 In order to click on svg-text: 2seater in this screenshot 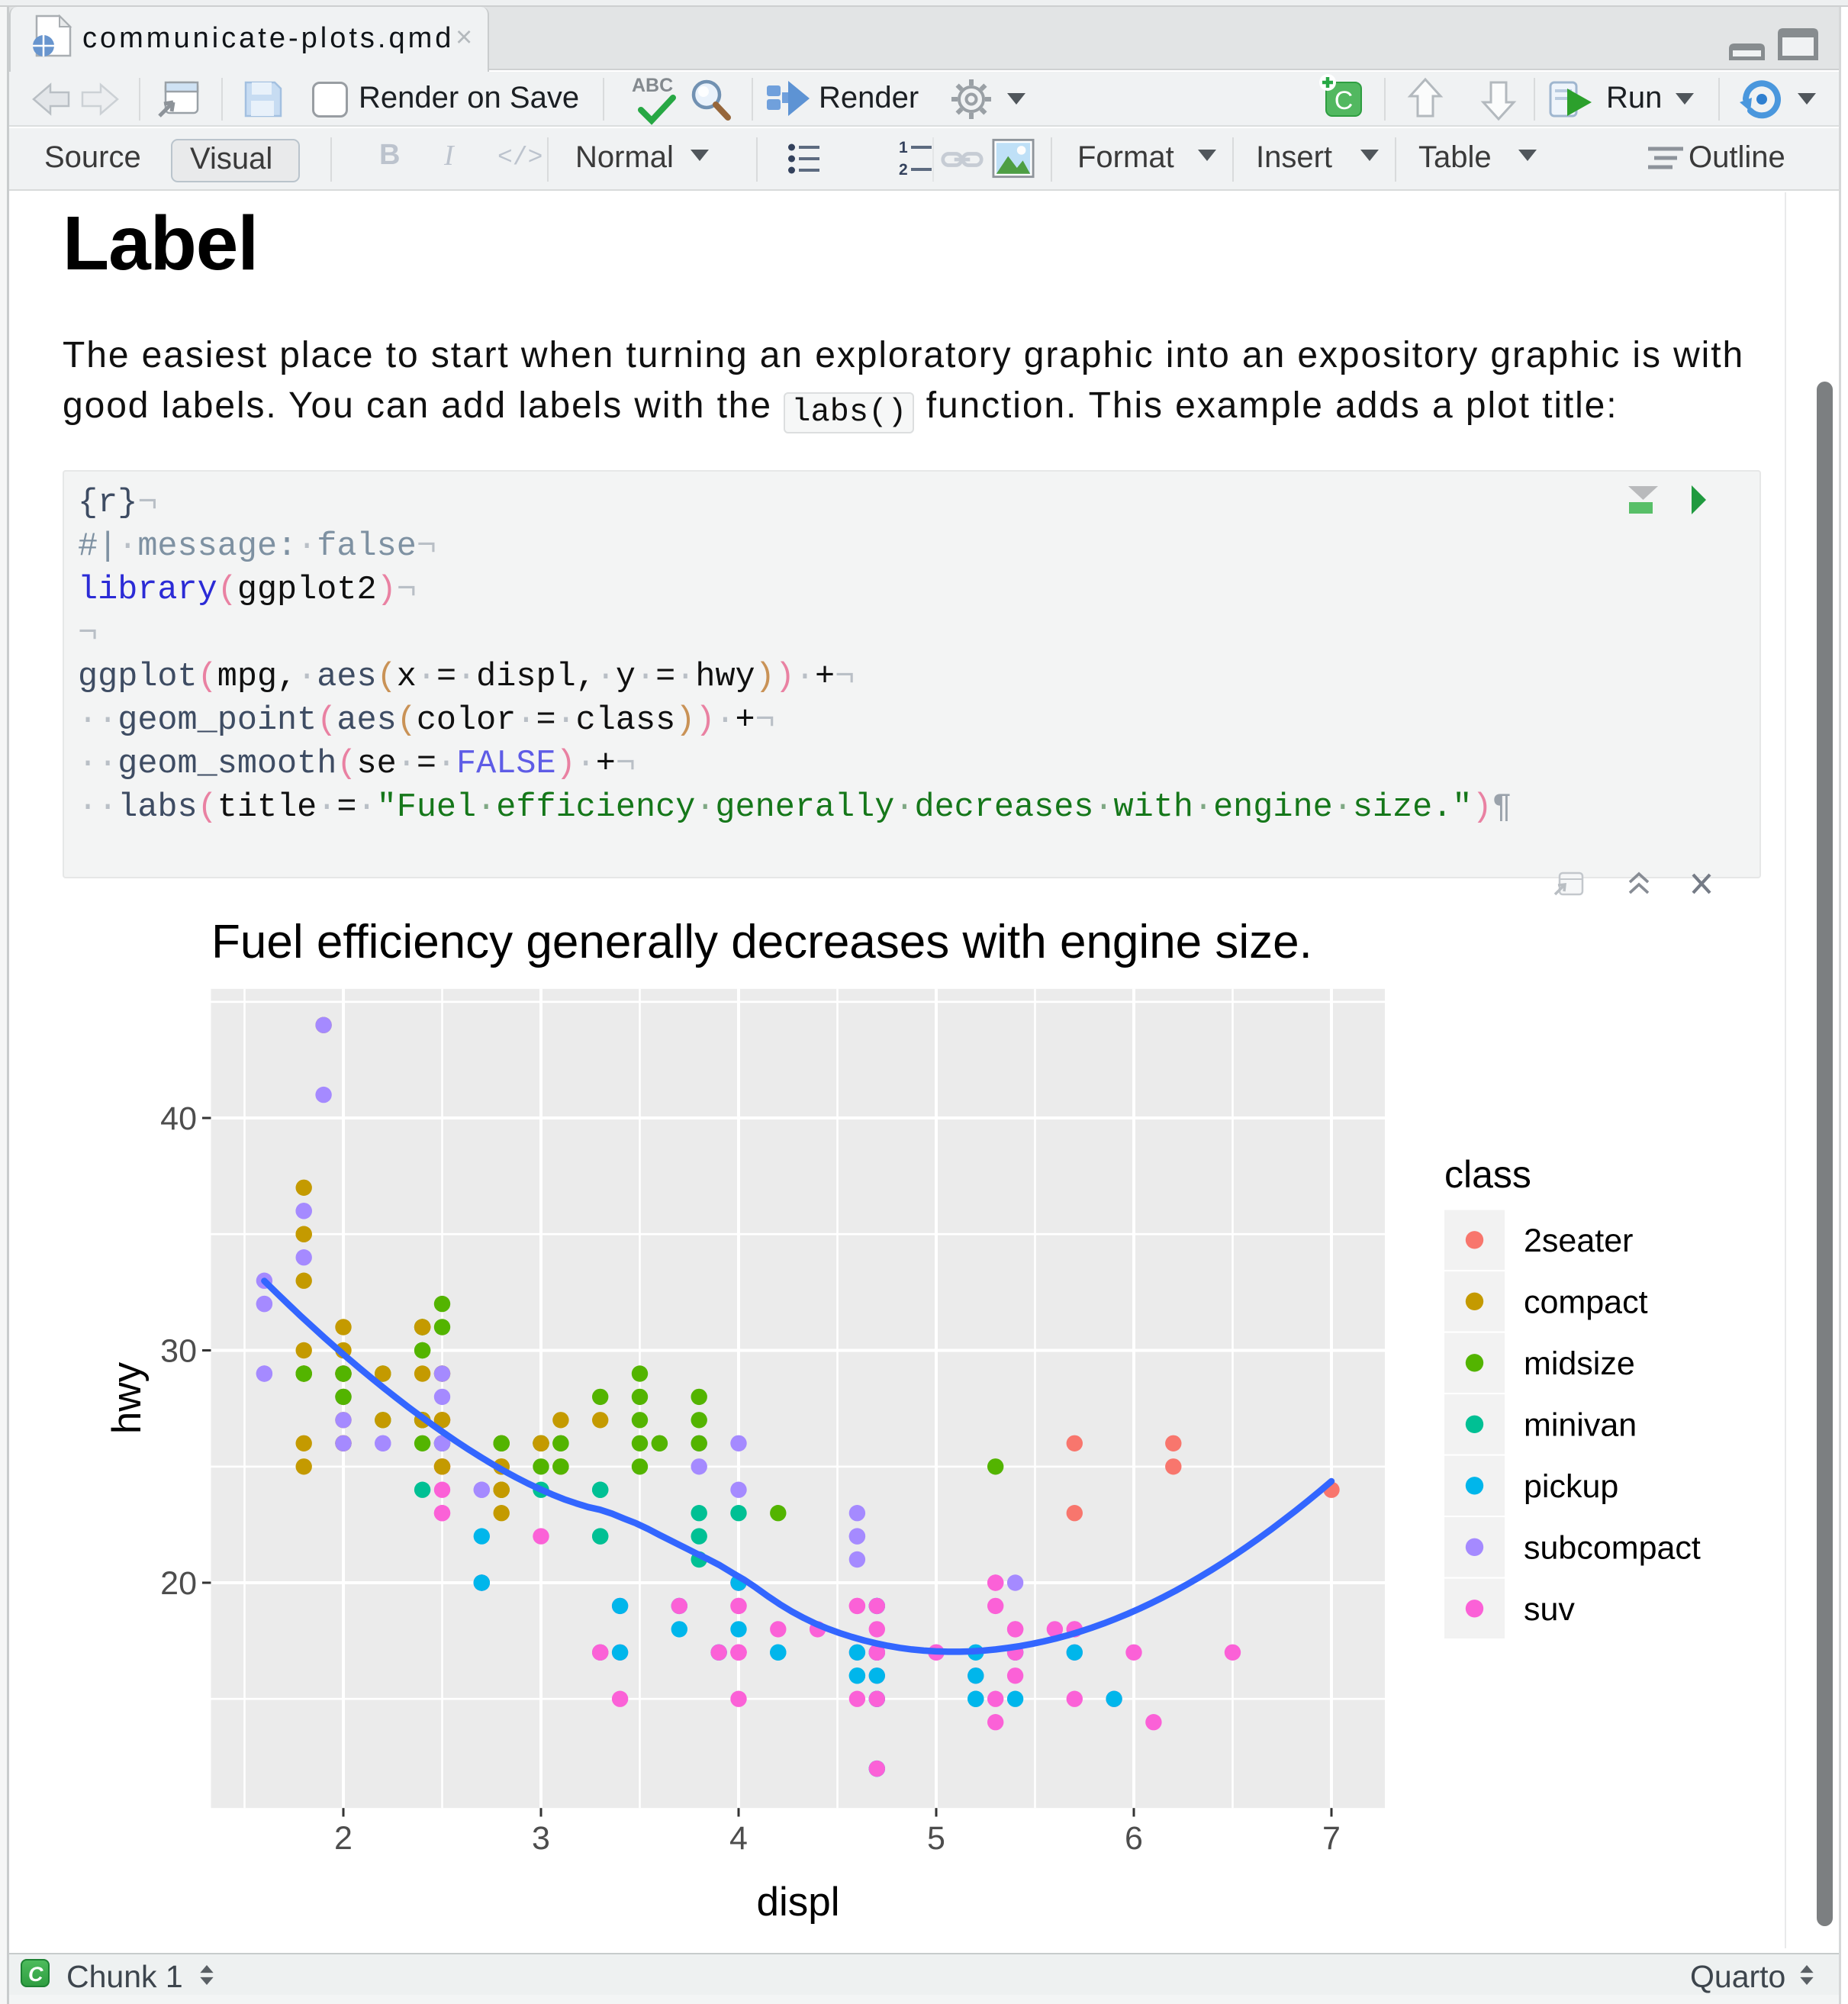, I will do `click(1578, 1241)`.